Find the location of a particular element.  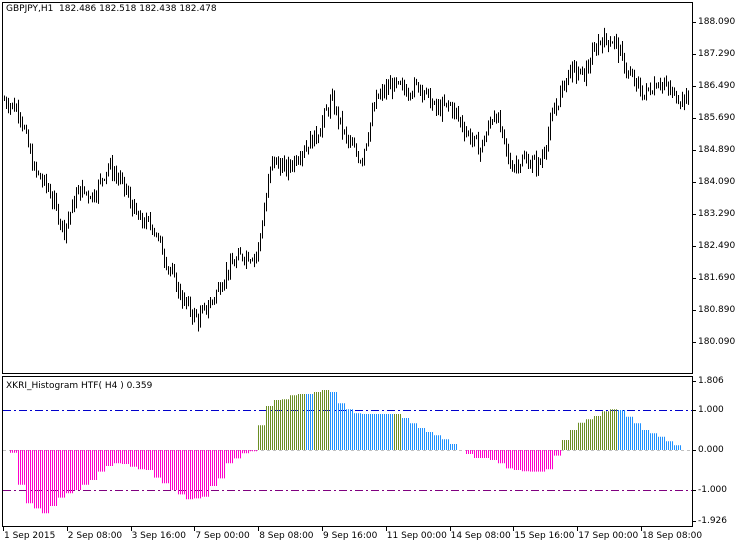

time-axis-label: 1 Sep 2015 is located at coordinates (30, 536).